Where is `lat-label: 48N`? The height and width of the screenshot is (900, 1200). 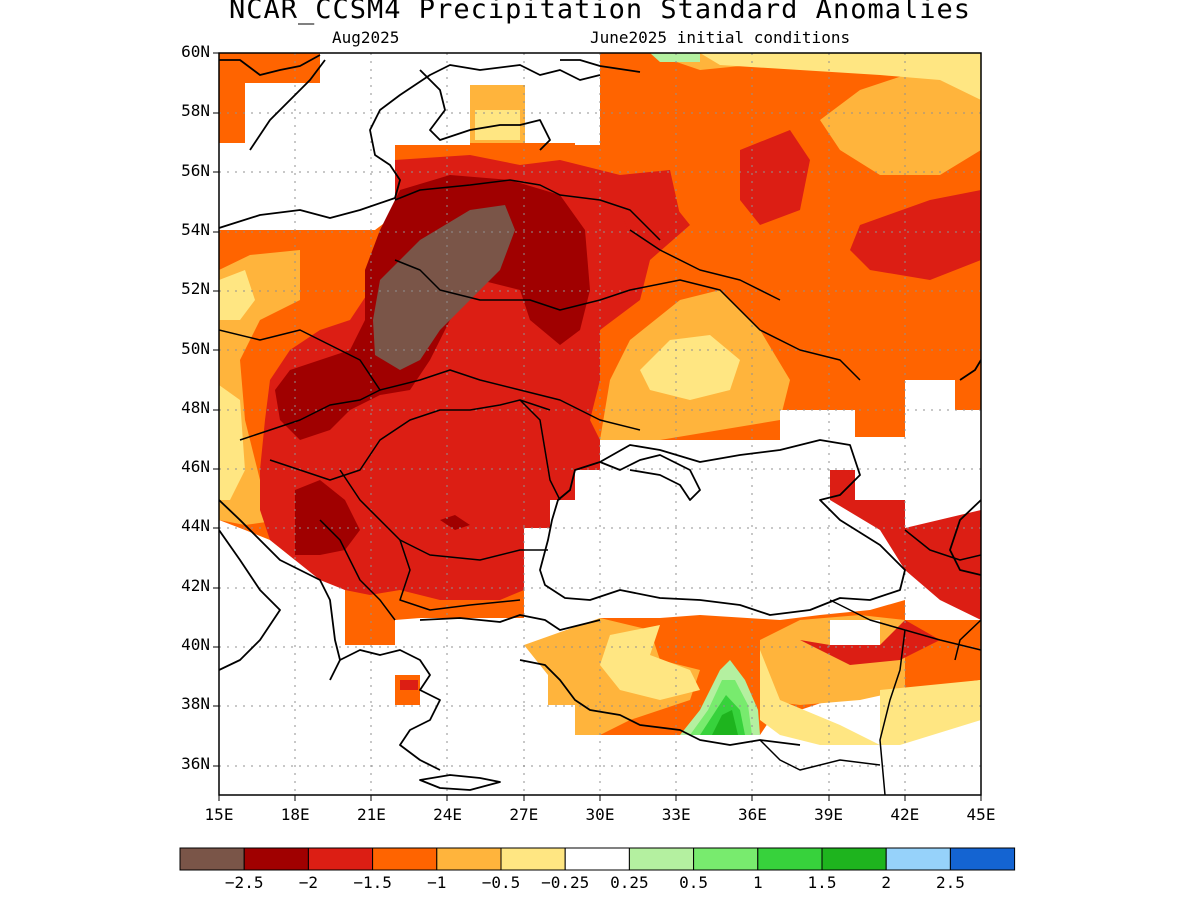 lat-label: 48N is located at coordinates (195, 407).